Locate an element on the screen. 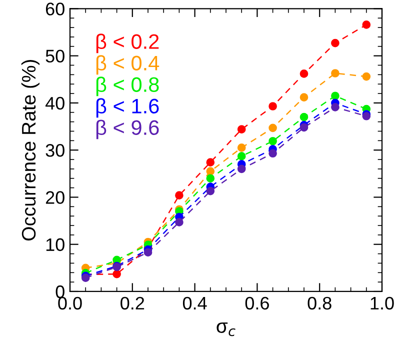 The image size is (400, 347). text: β < 0.2 is located at coordinates (127, 44).